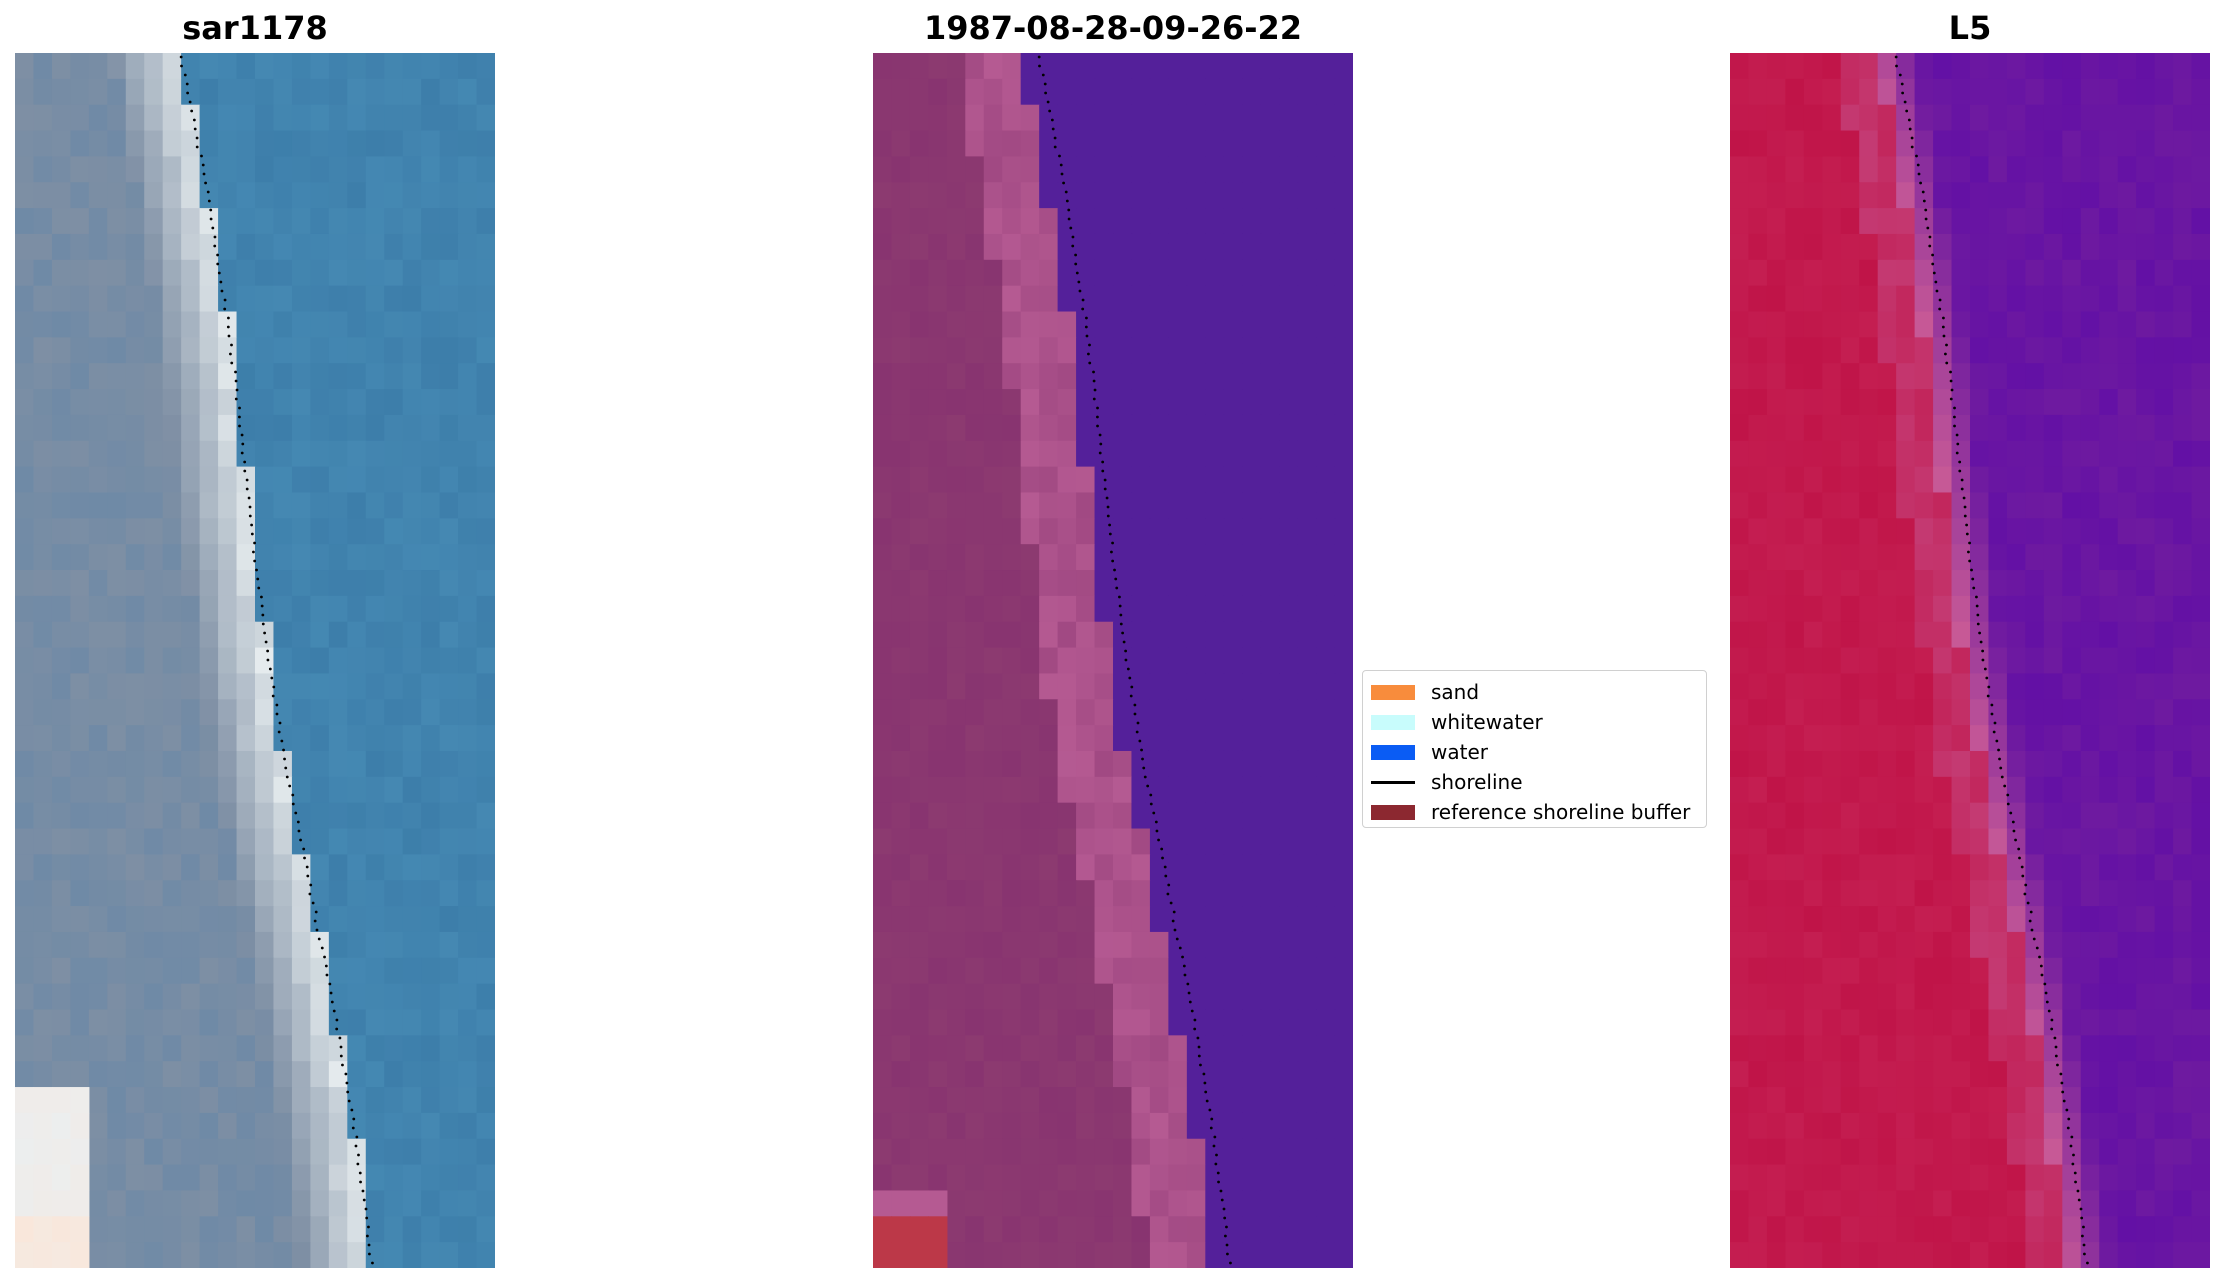 The height and width of the screenshot is (1283, 2223). What do you see at coordinates (1534, 782) in the screenshot?
I see `legend-item-shoreline: shoreline` at bounding box center [1534, 782].